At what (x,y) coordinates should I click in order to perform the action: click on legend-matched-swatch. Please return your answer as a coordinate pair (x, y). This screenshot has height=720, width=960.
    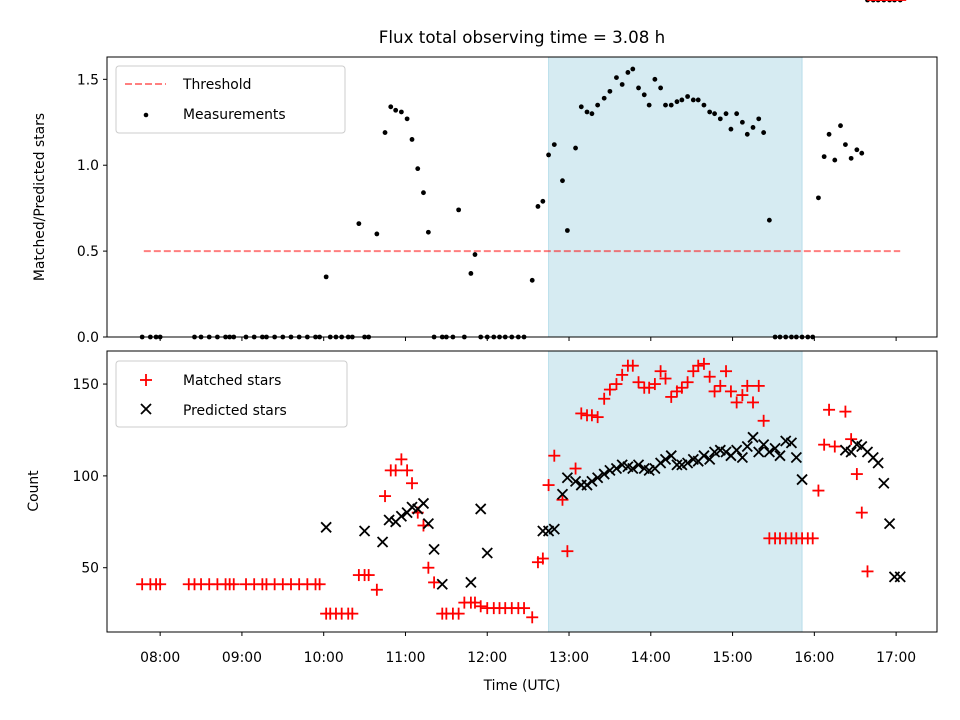
    Looking at the image, I should click on (146, 380).